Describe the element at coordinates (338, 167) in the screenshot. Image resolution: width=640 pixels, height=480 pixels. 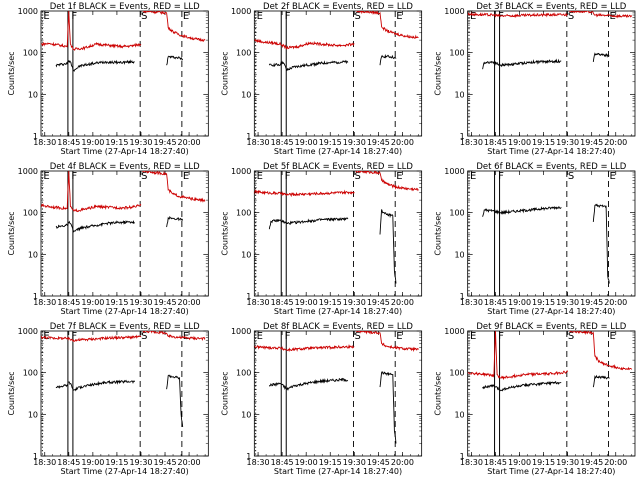
I see `panel-title: Det 5f BLACK = Events, RED = LLD` at that location.